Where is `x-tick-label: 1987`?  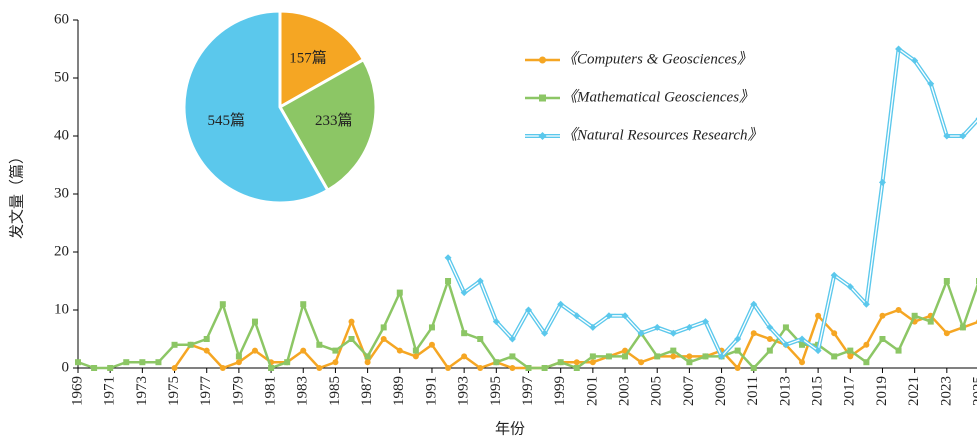 x-tick-label: 1987 is located at coordinates (367, 391).